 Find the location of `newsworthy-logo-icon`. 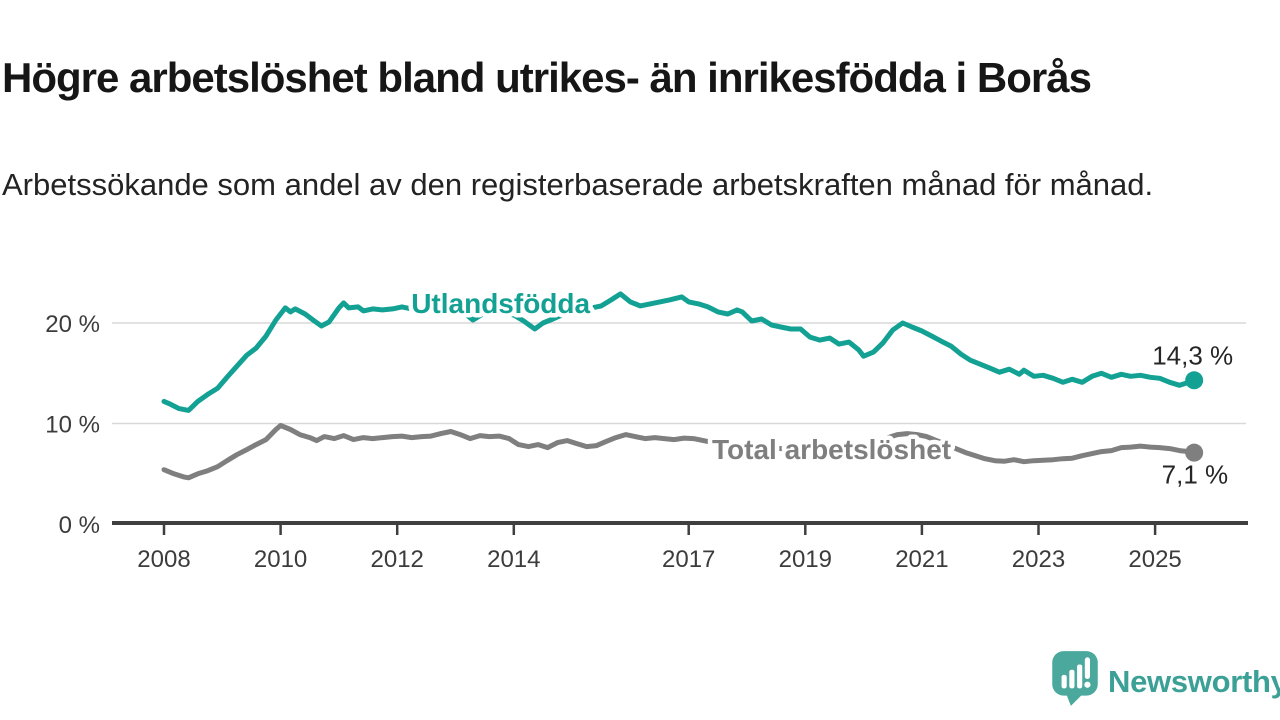

newsworthy-logo-icon is located at coordinates (1075, 678).